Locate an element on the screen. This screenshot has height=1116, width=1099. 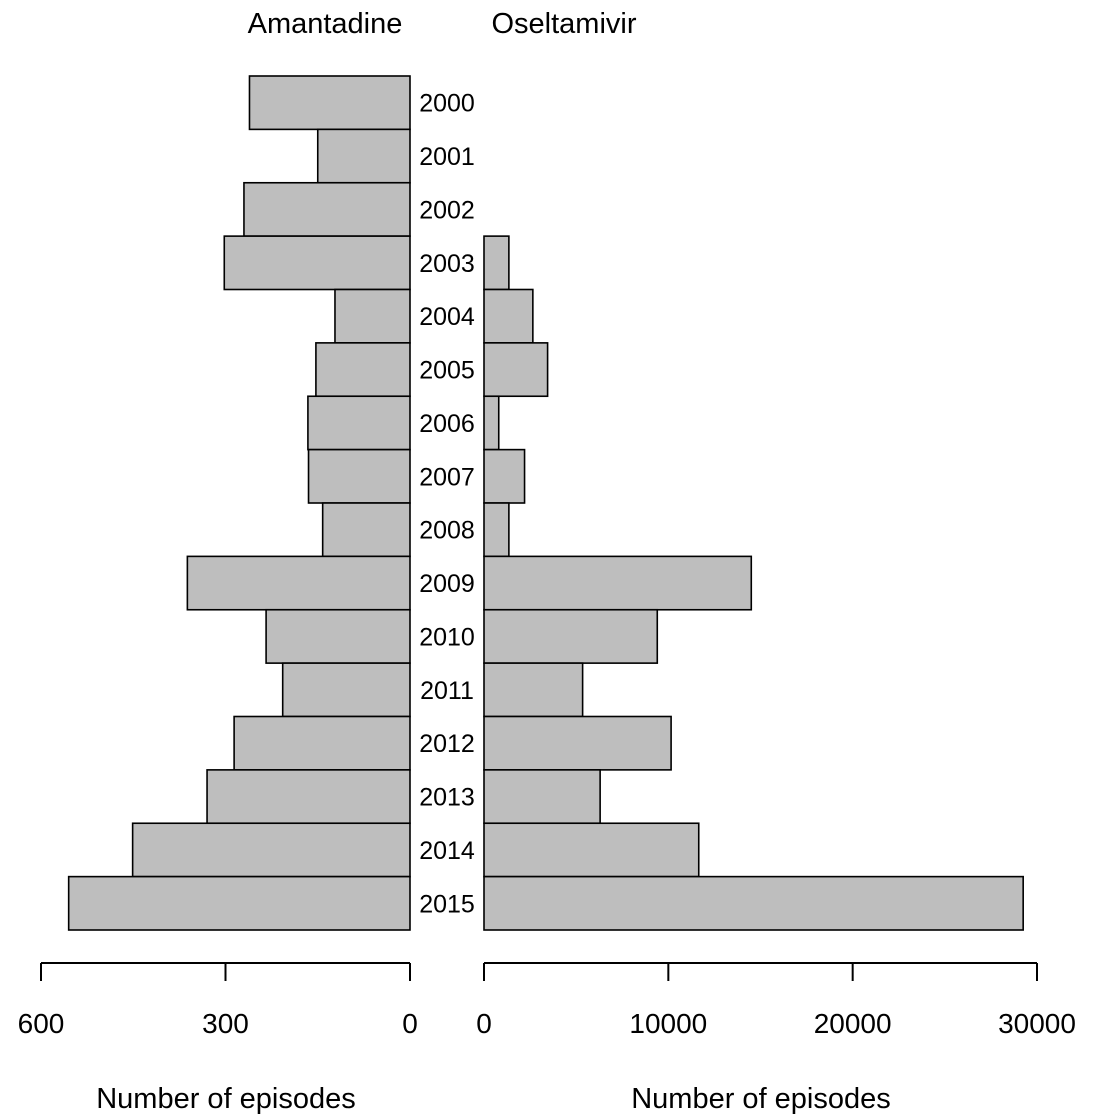
year-label-2009: 2009 is located at coordinates (447, 584).